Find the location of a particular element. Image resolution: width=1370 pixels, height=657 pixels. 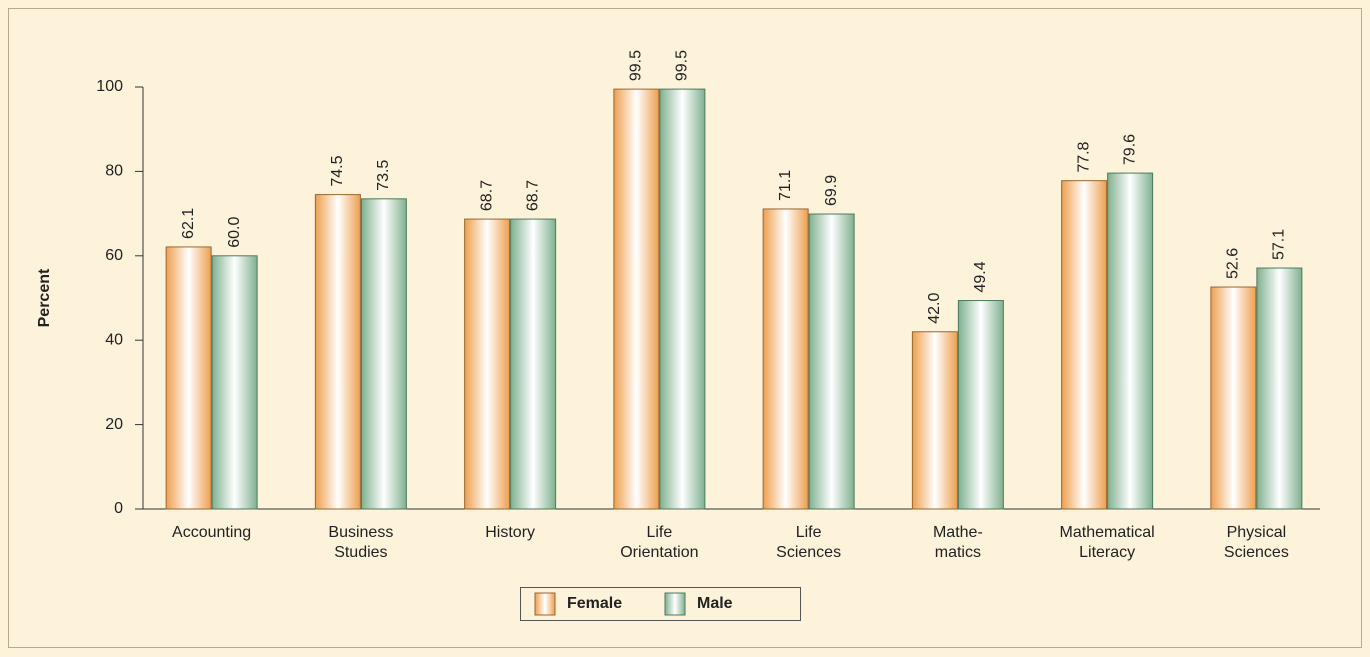

y-tick-label: 60 is located at coordinates (114, 255).